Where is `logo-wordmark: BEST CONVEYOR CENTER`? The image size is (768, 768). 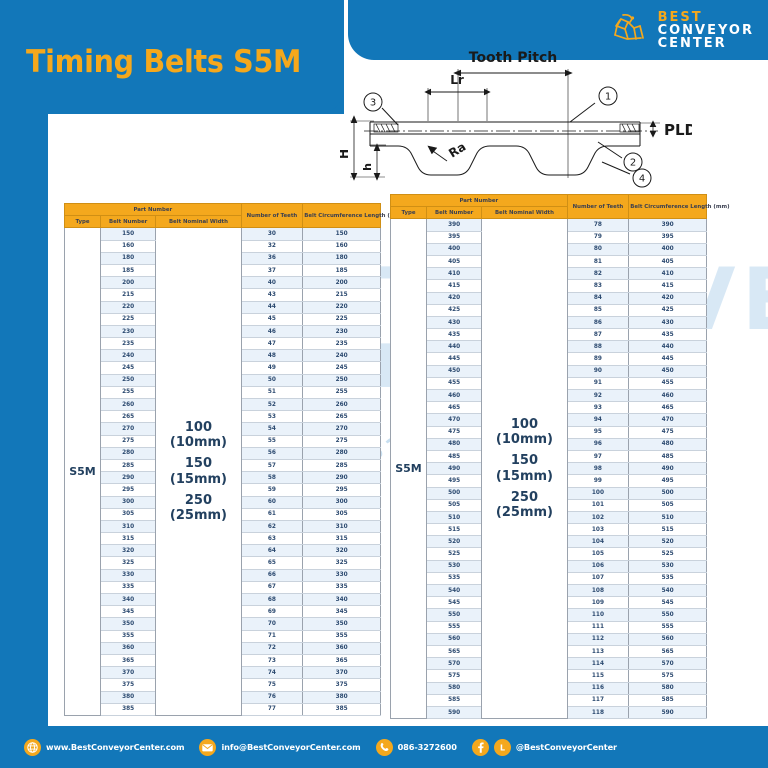
logo-wordmark: BEST CONVEYOR CENTER is located at coordinates (706, 30).